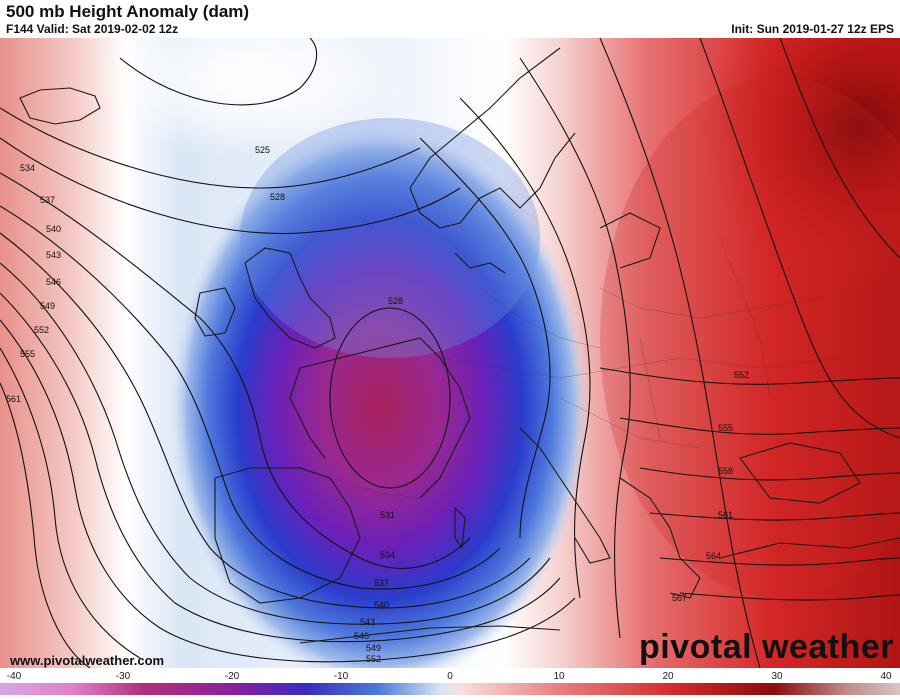 Image resolution: width=900 pixels, height=700 pixels. Describe the element at coordinates (92, 29) in the screenshot. I see `valid-time: F144 Valid: Sat 2019-02-02 12z` at that location.